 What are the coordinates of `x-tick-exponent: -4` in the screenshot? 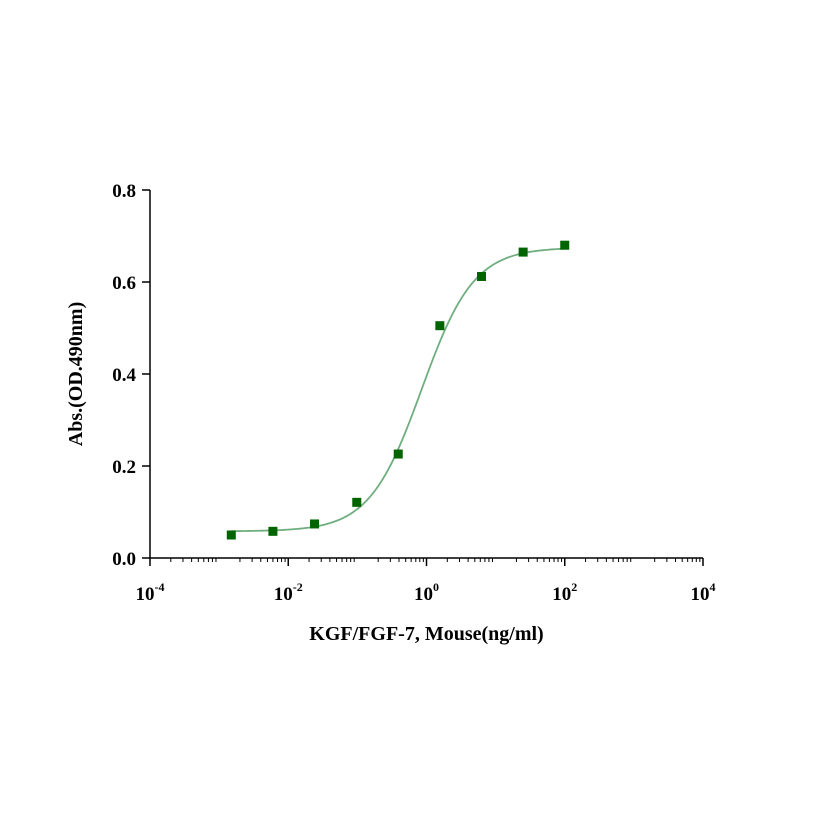 It's located at (160, 587).